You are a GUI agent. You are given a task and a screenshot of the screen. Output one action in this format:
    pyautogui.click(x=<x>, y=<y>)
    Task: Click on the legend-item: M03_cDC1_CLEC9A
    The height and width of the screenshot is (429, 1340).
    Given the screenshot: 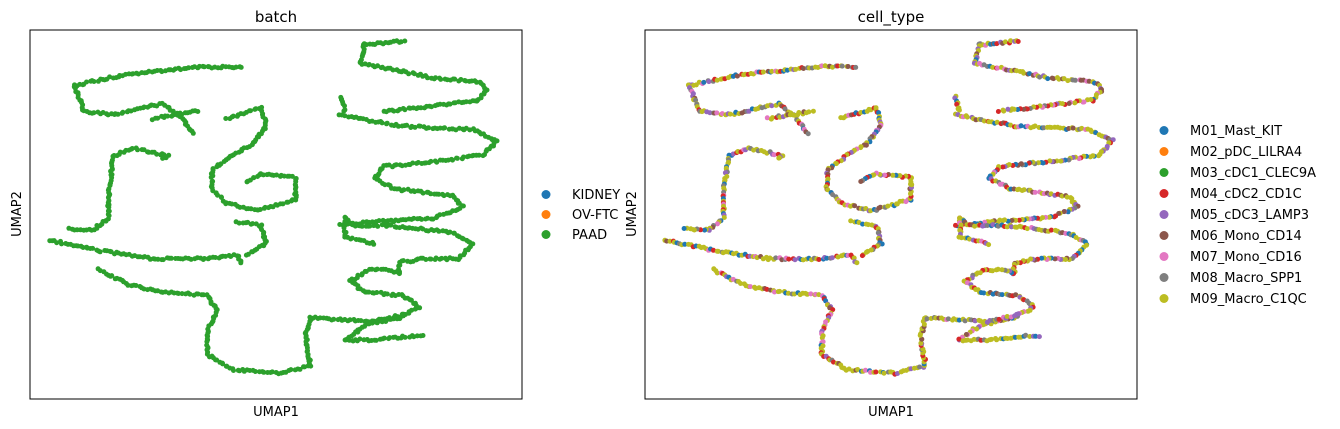 What is the action you would take?
    pyautogui.click(x=1237, y=173)
    